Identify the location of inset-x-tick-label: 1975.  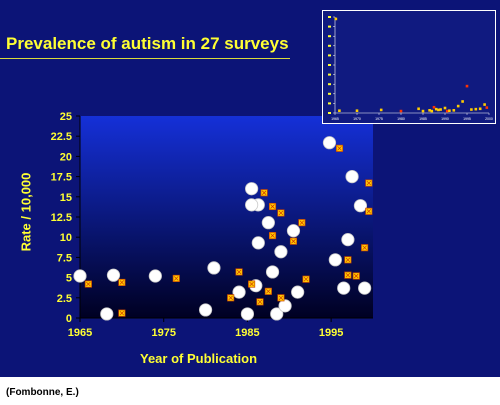
(379, 119).